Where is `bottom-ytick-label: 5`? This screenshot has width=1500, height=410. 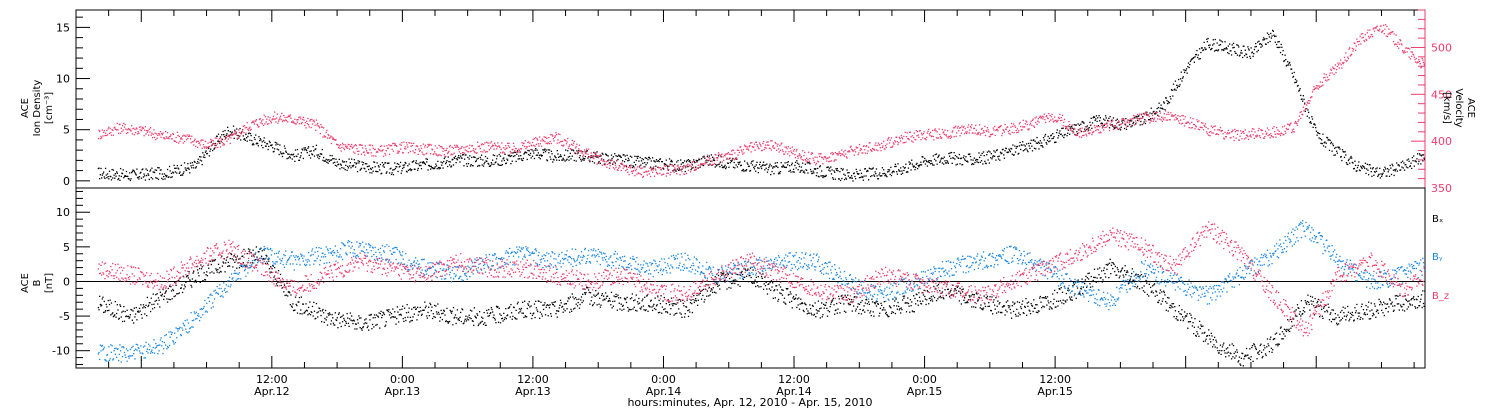
bottom-ytick-label: 5 is located at coordinates (66, 247).